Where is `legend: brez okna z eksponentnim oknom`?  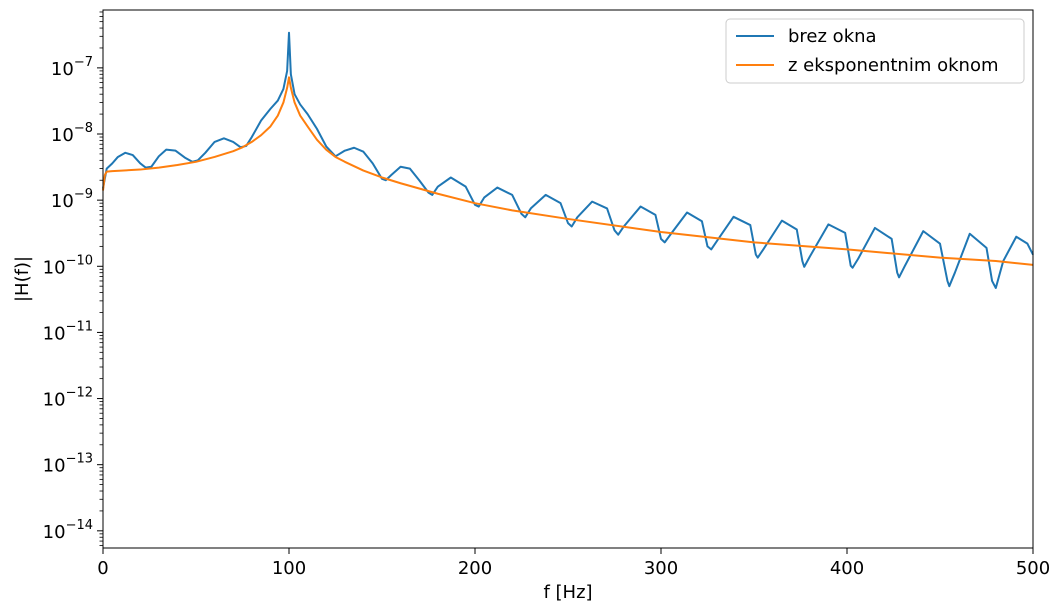
legend: brez okna z eksponentnim oknom is located at coordinates (875, 51).